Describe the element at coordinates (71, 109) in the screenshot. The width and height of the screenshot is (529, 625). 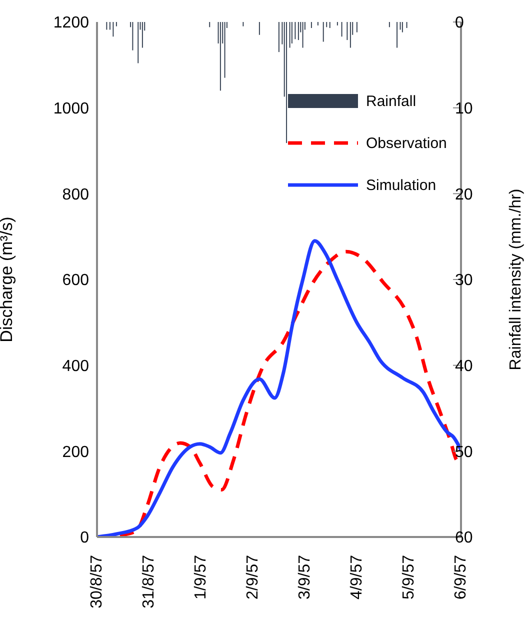
I see `y-tick-label: 1000` at that location.